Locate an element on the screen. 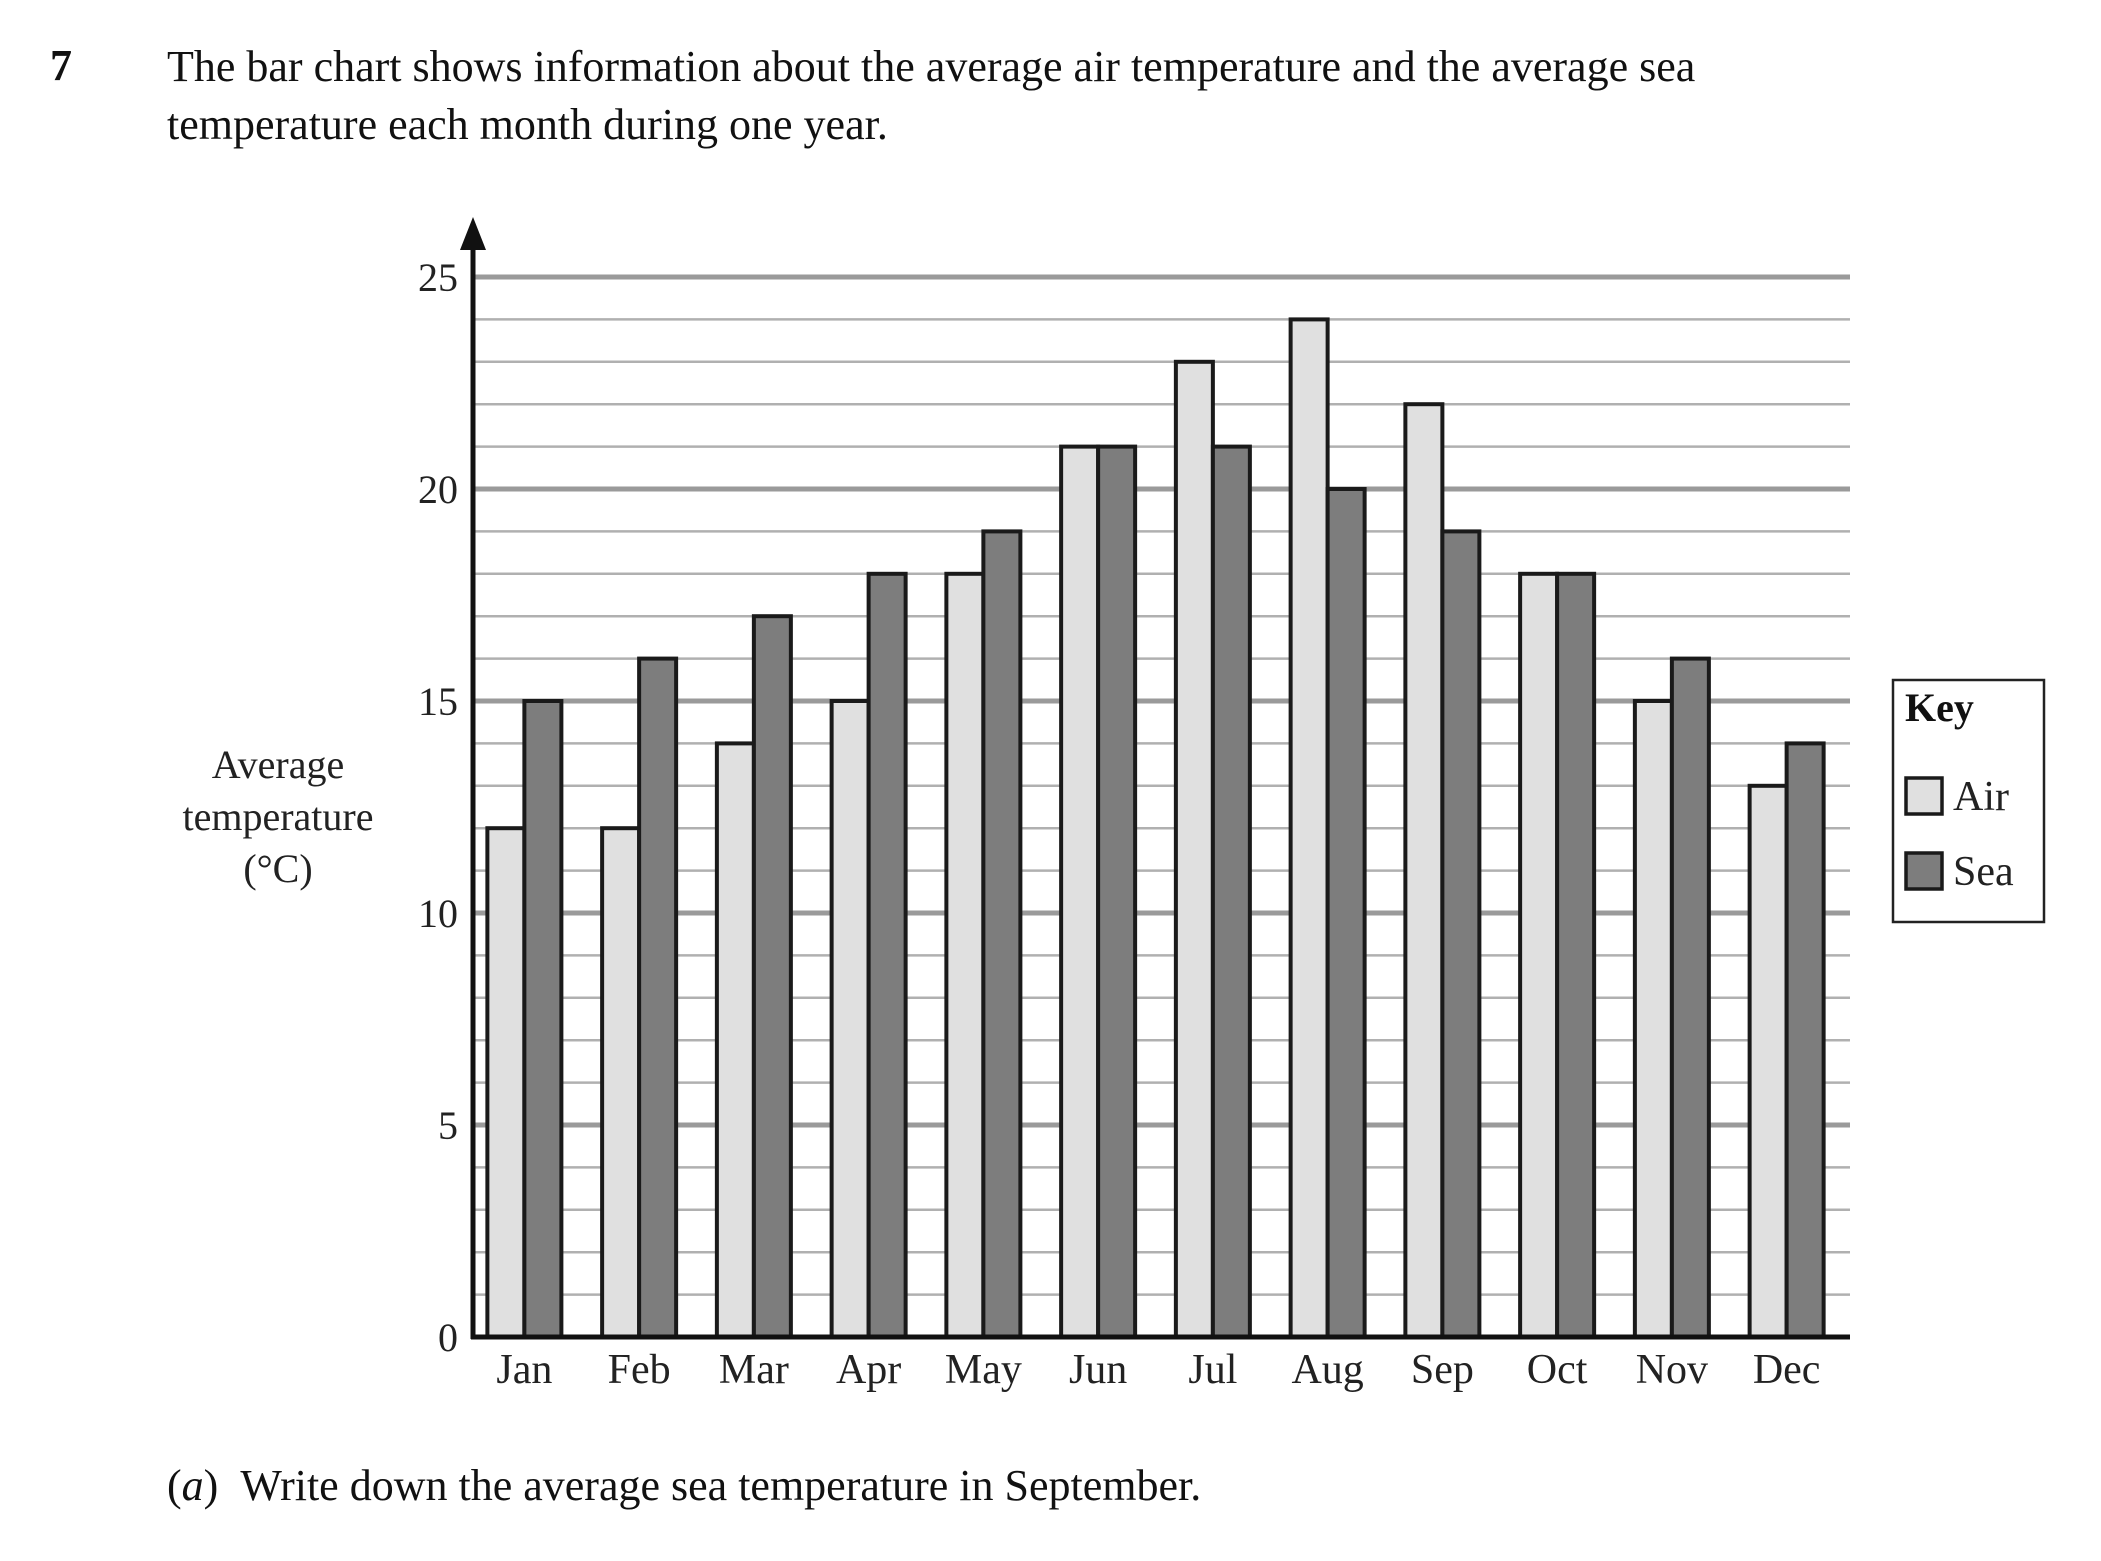  y-axis-label-line: (°C) is located at coordinates (277, 868).